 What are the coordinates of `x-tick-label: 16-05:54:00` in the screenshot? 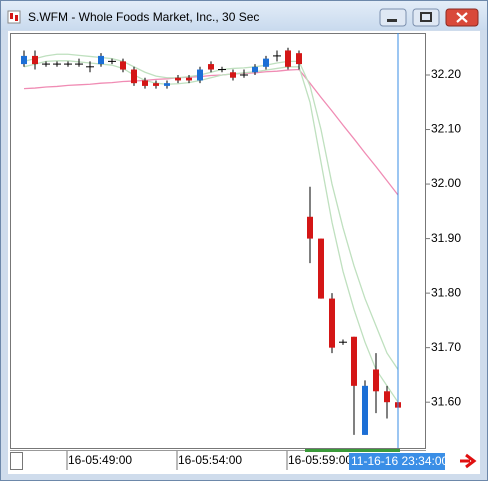 It's located at (210, 460).